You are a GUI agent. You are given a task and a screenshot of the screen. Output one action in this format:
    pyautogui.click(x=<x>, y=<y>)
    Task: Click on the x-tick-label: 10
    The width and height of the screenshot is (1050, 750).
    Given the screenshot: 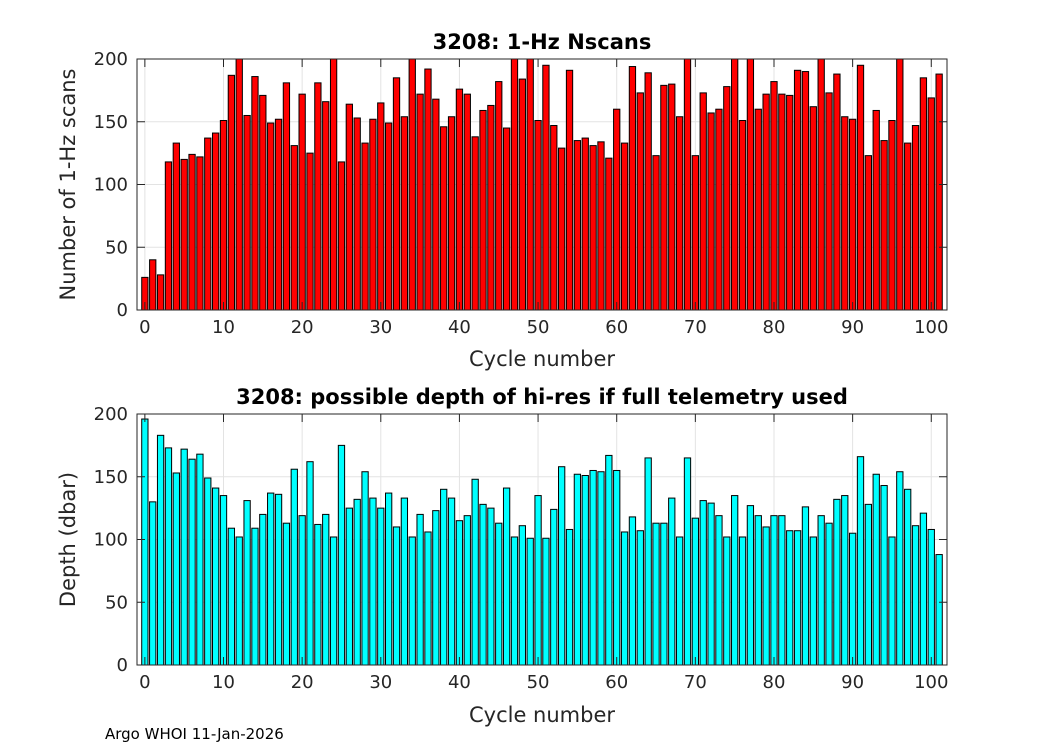 What is the action you would take?
    pyautogui.click(x=223, y=327)
    